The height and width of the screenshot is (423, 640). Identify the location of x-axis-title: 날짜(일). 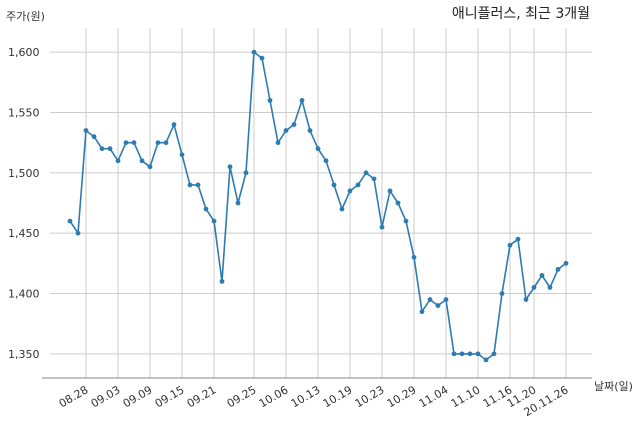
(613, 386).